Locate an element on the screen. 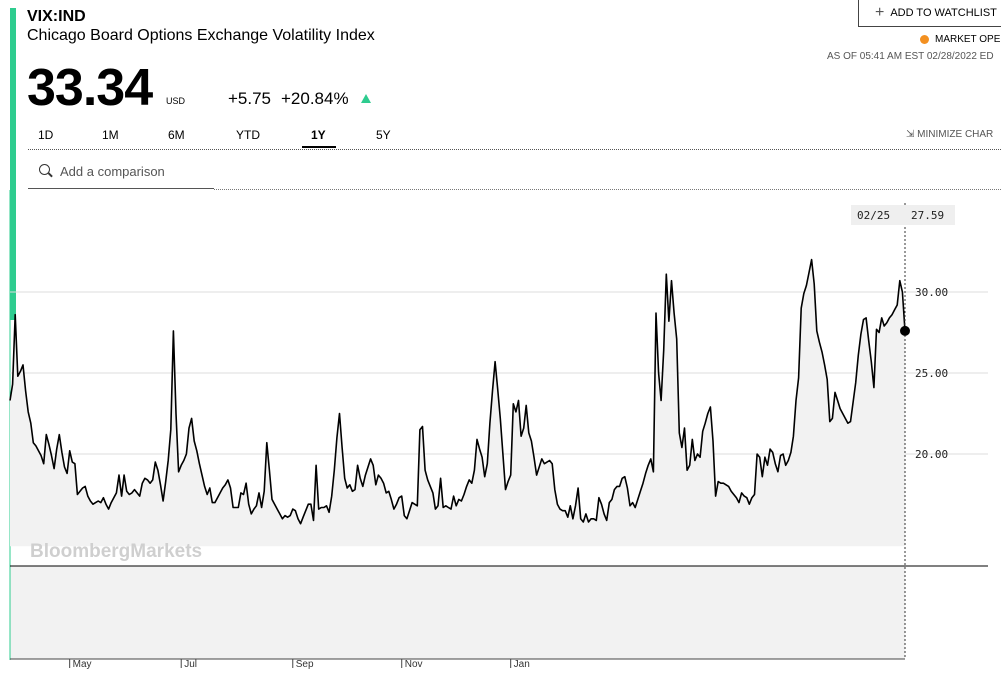 The image size is (1001, 675). y-tick-label: 25.00 is located at coordinates (931, 373).